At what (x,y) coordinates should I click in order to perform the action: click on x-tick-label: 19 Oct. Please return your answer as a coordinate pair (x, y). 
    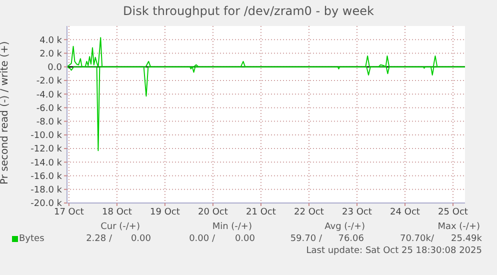
    Looking at the image, I should click on (165, 212).